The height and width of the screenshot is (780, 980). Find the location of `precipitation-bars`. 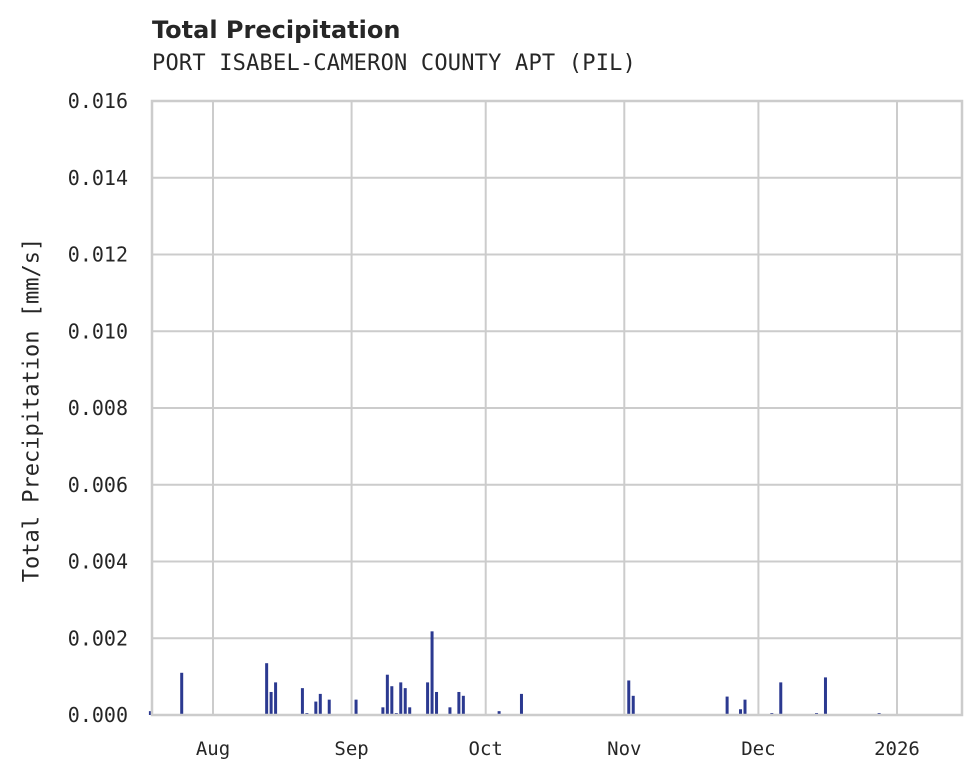

precipitation-bars is located at coordinates (514, 673).